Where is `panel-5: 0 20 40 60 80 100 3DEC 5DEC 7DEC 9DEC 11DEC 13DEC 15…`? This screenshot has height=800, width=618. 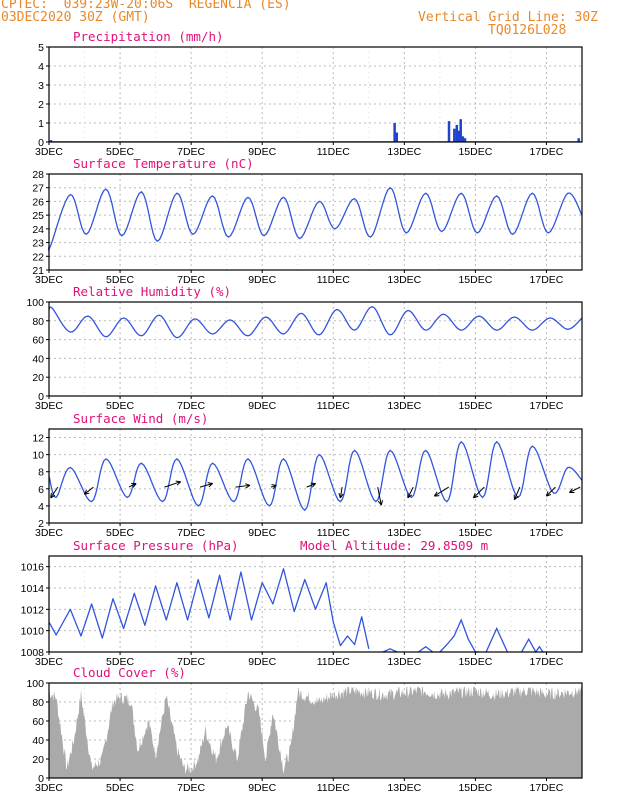
panel-5: 0 20 40 60 80 100 3DEC 5DEC 7DEC 9DEC 11DEC 13DEC 15… is located at coordinates (304, 729).